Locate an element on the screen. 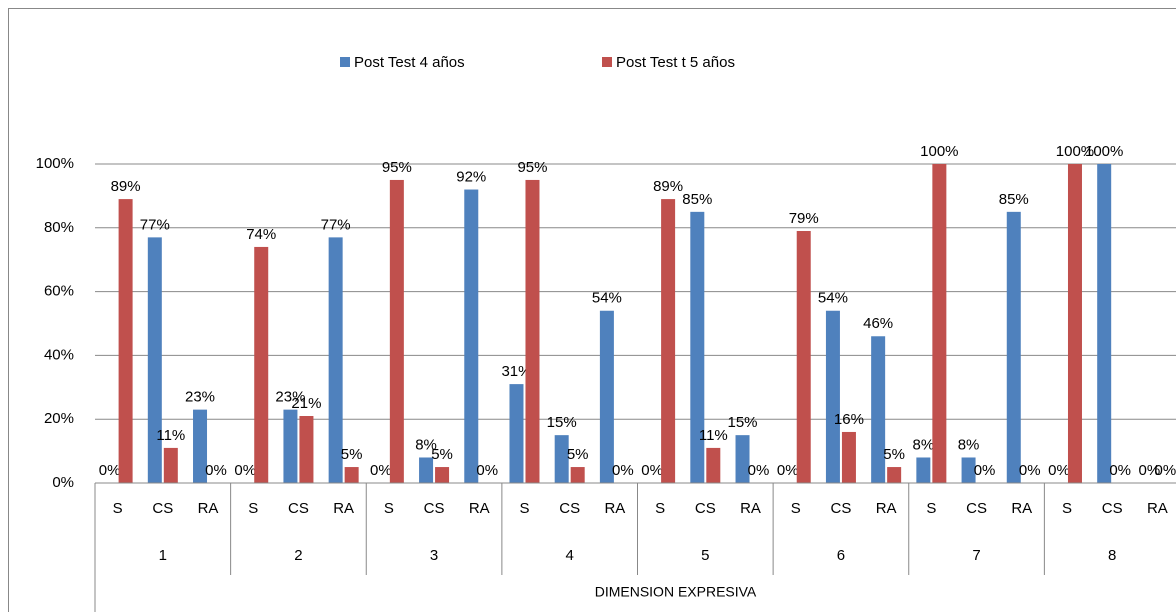  data-label: 15% is located at coordinates (743, 422).